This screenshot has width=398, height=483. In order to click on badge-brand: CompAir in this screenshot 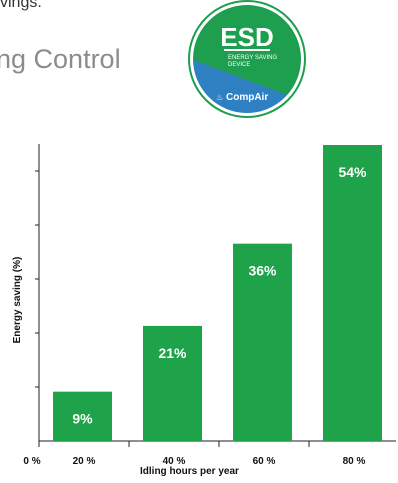, I will do `click(247, 97)`.